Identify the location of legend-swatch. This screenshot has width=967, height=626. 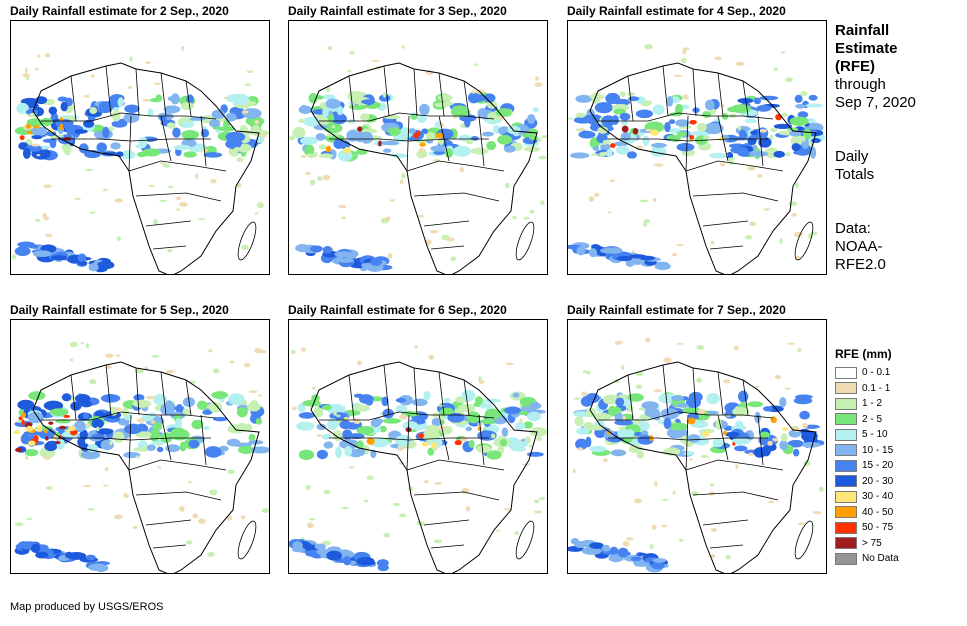
(846, 496).